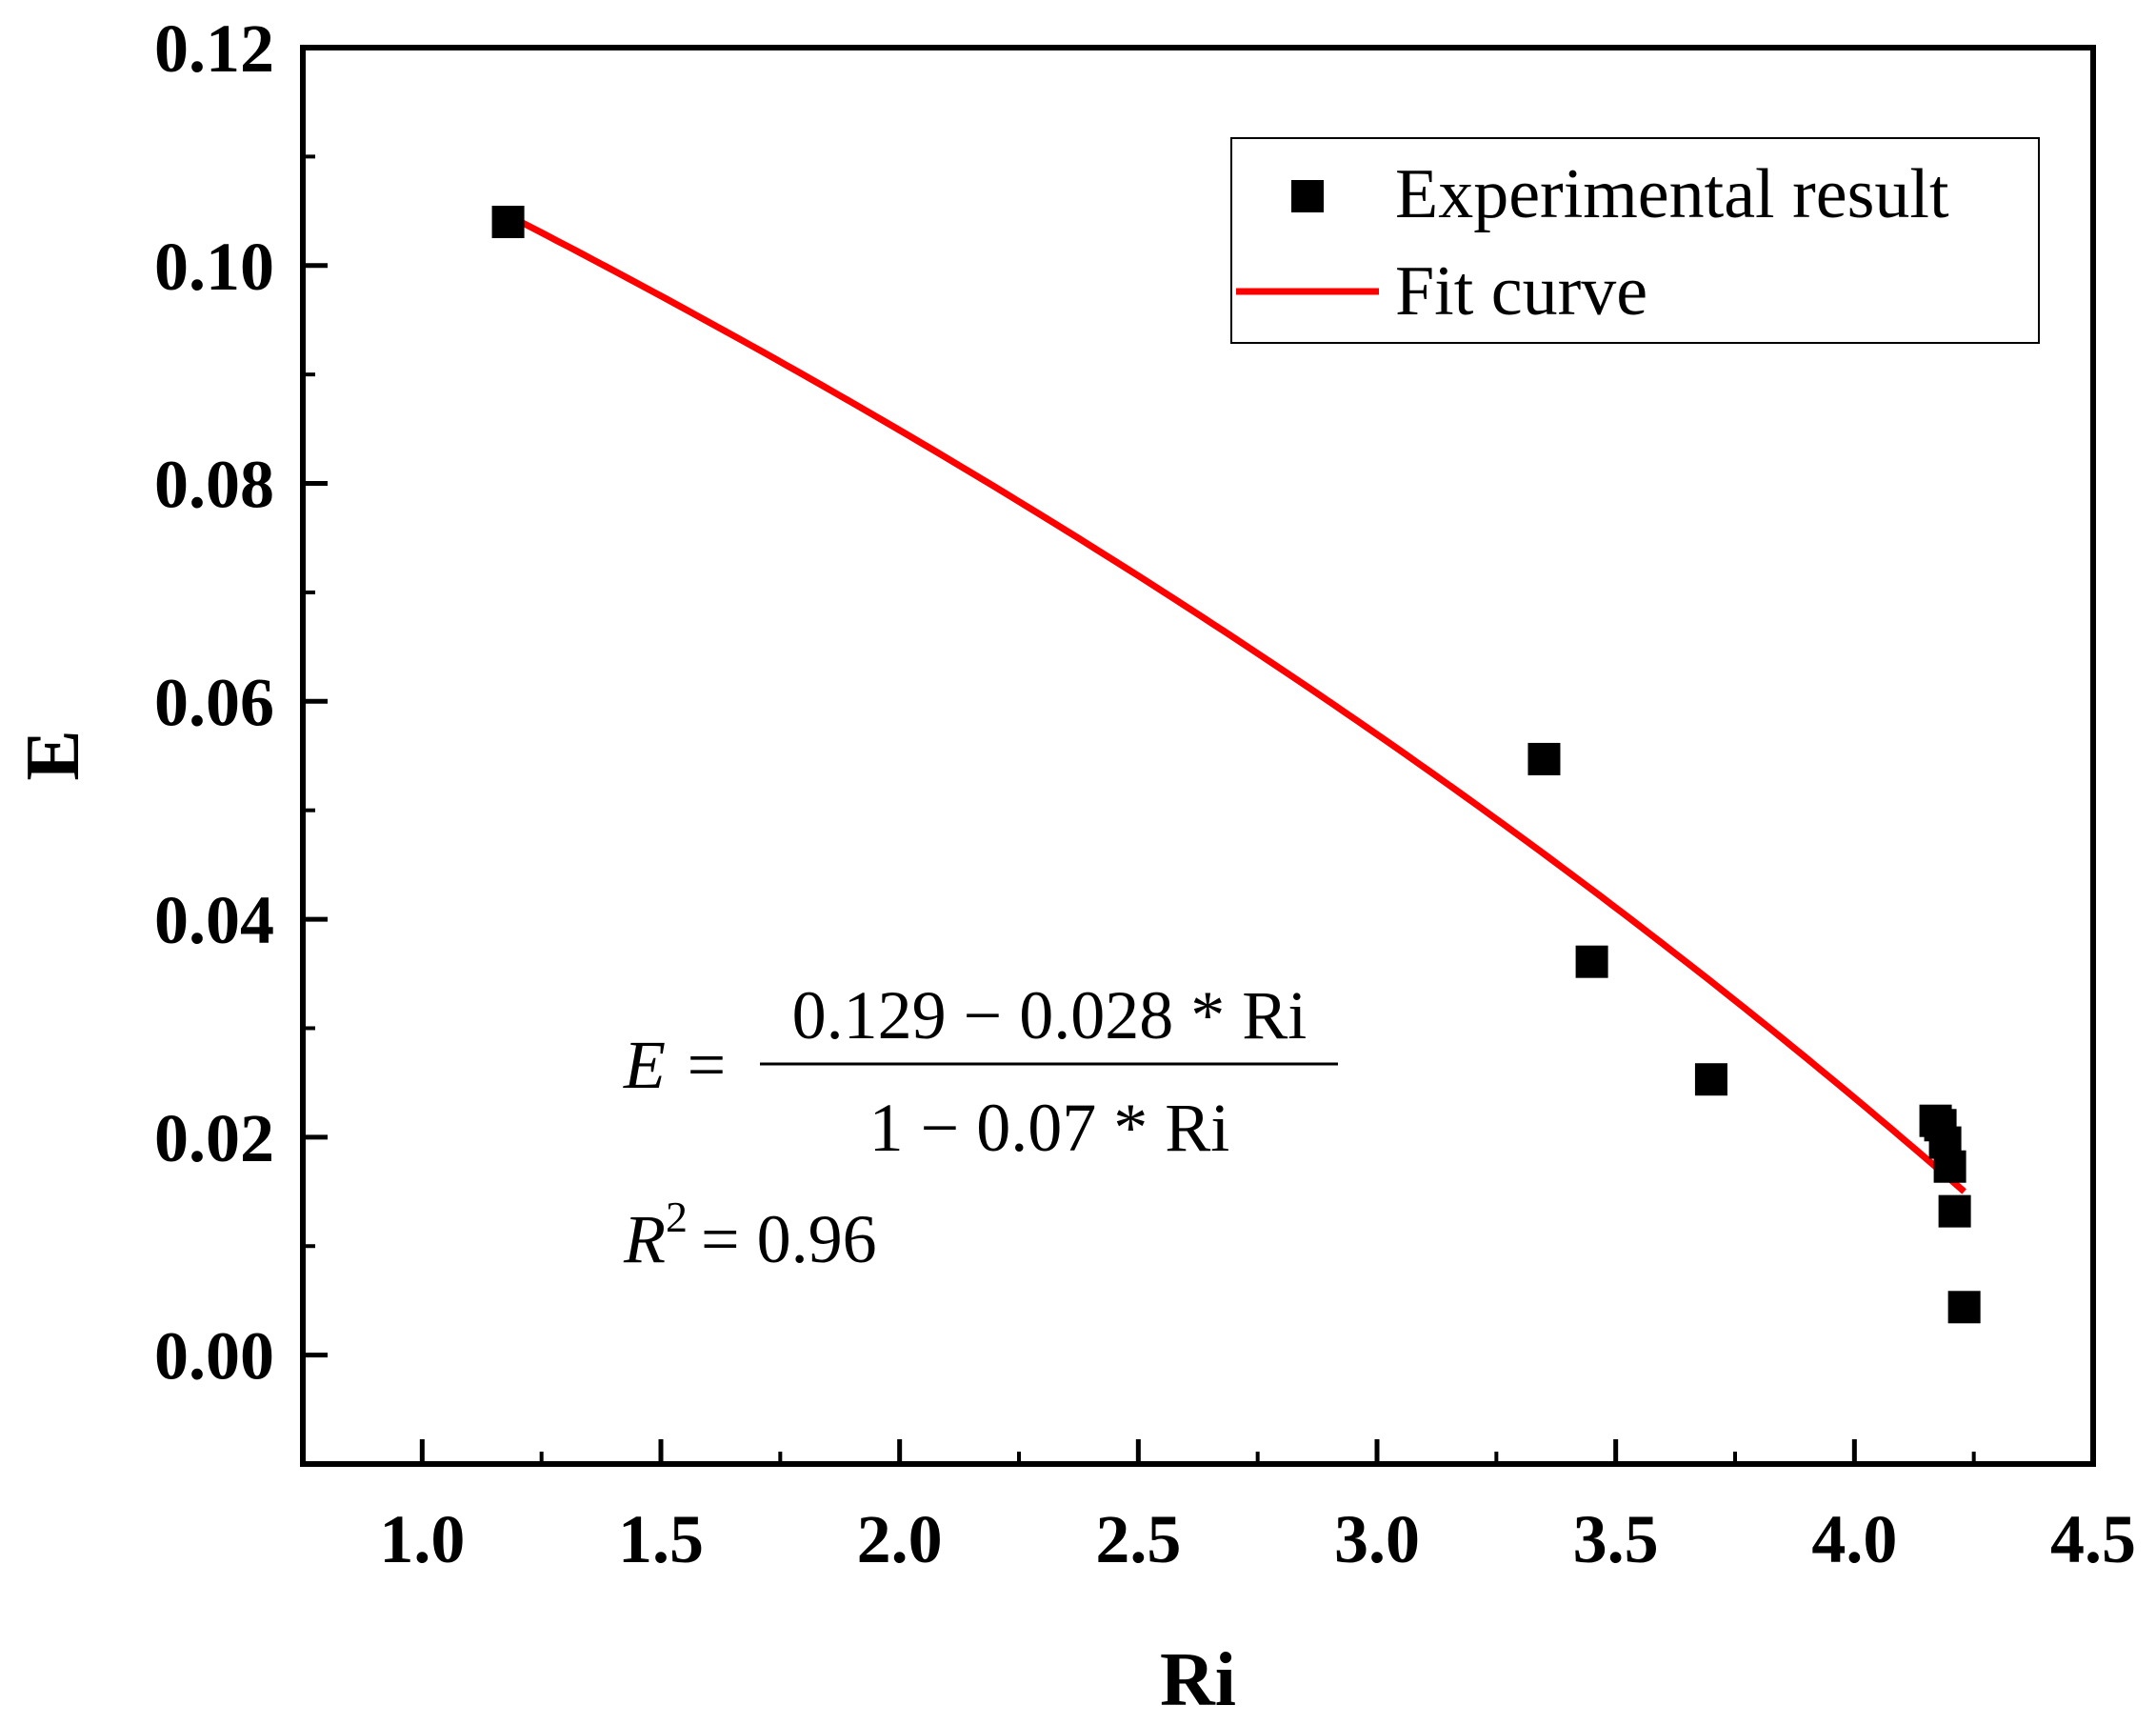  Describe the element at coordinates (1854, 1539) in the screenshot. I see `x-tick-label: 4.0` at that location.